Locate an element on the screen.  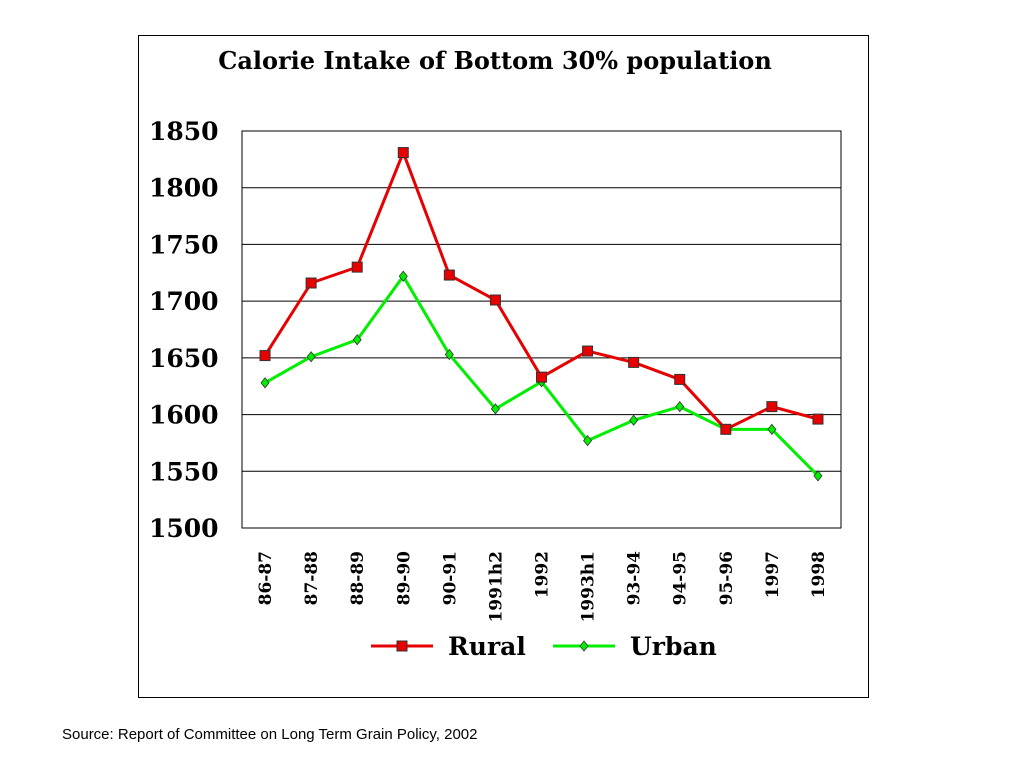
x-tick-label: 93-94 is located at coordinates (635, 578).